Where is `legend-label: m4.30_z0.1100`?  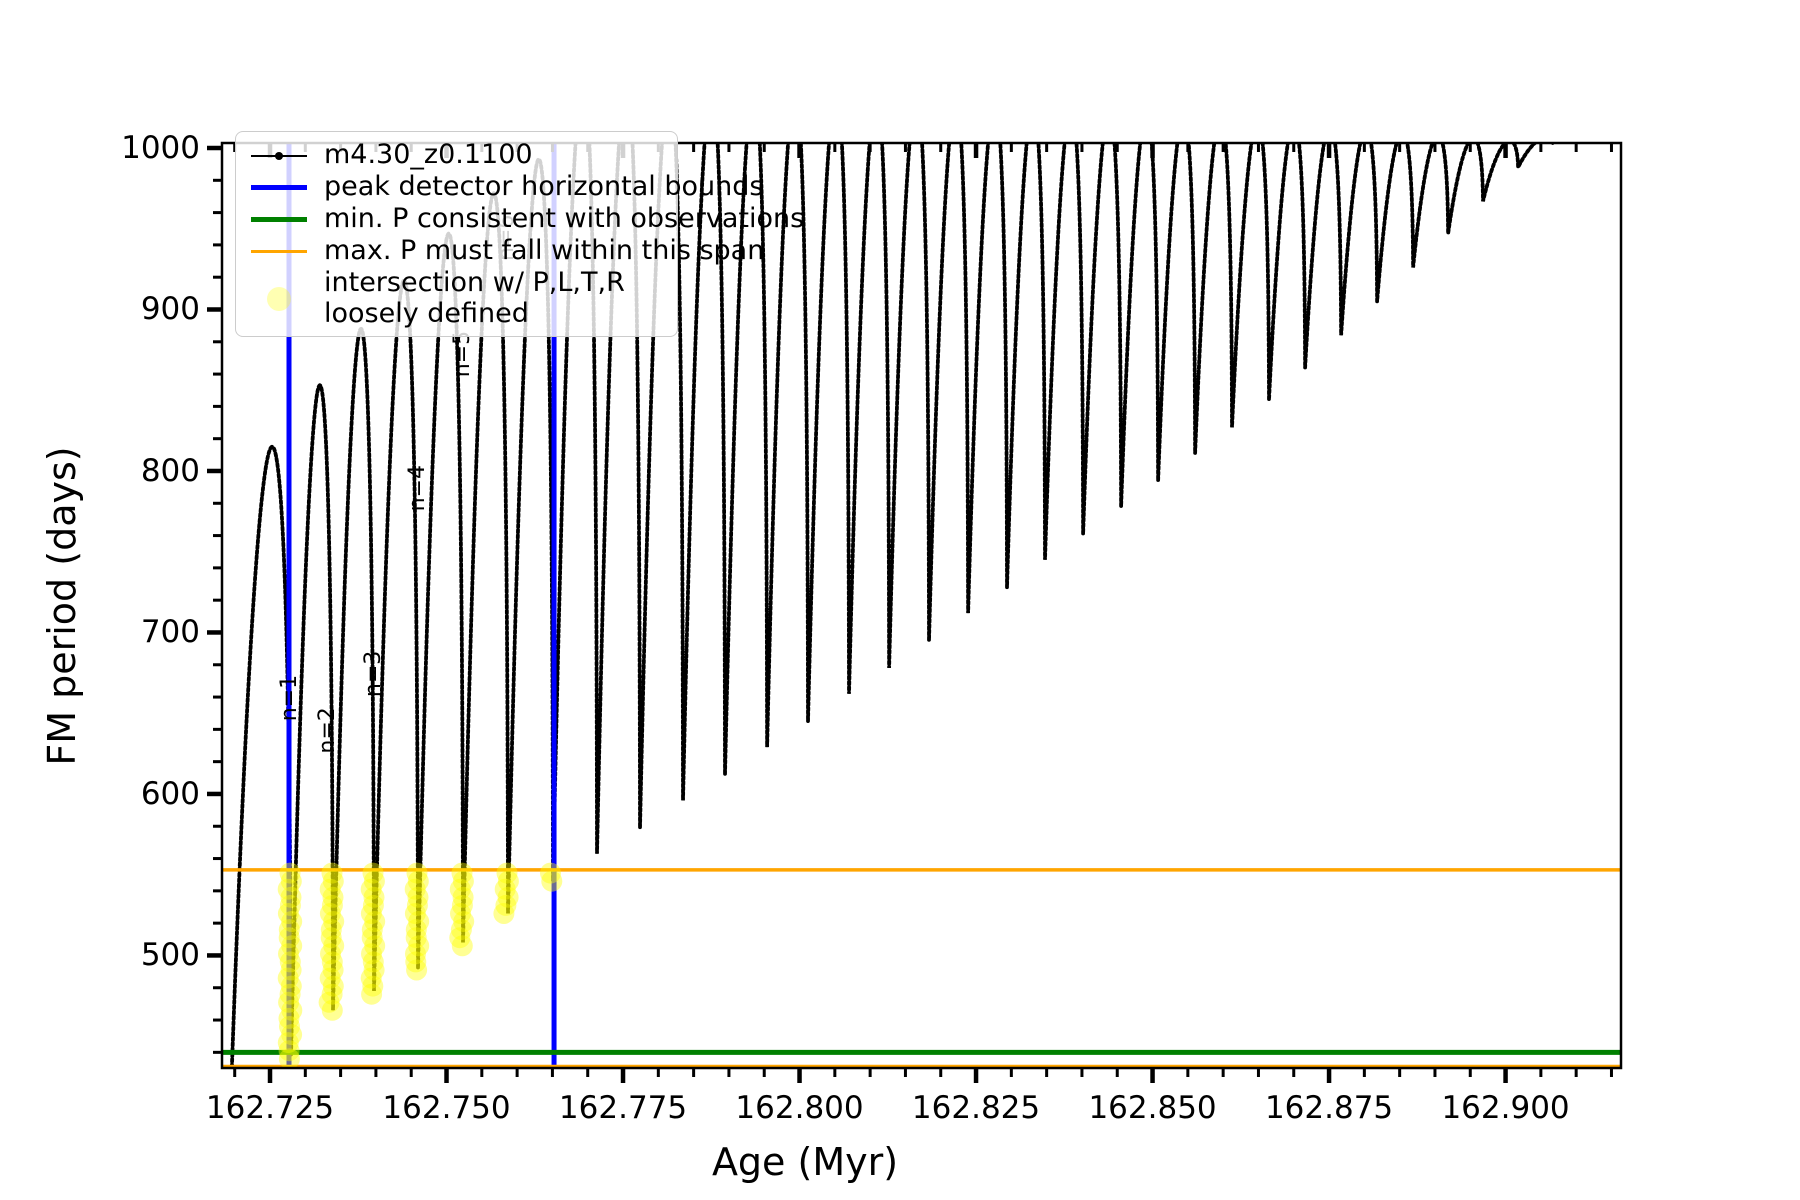 legend-label: m4.30_z0.1100 is located at coordinates (428, 155).